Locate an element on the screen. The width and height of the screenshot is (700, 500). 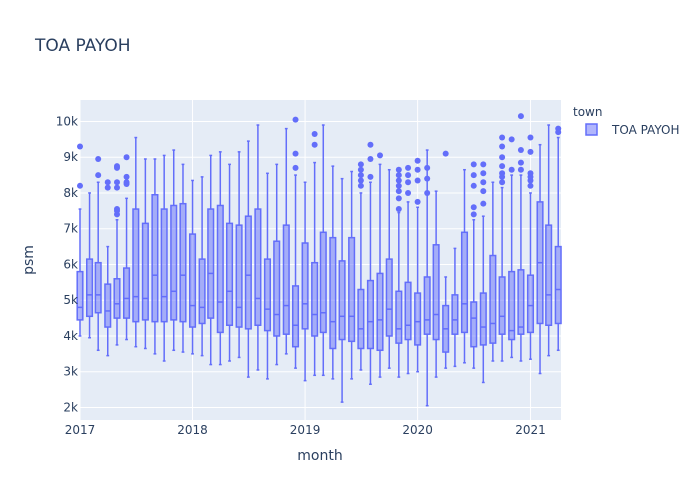
legend: town TOA PAYOH is located at coordinates (626, 121).